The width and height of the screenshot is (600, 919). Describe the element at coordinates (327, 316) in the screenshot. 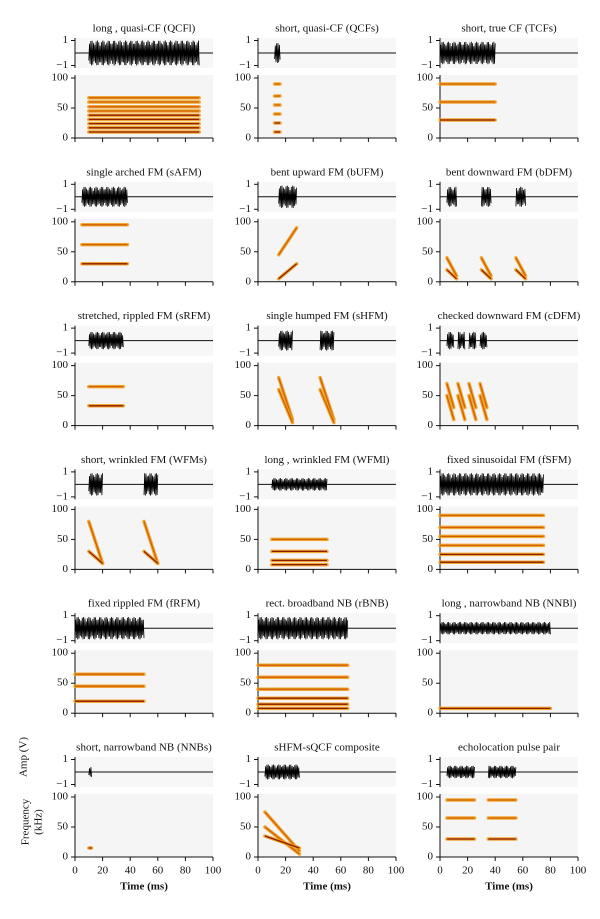

I see `panel-title: single humped FM (sHFM)` at that location.